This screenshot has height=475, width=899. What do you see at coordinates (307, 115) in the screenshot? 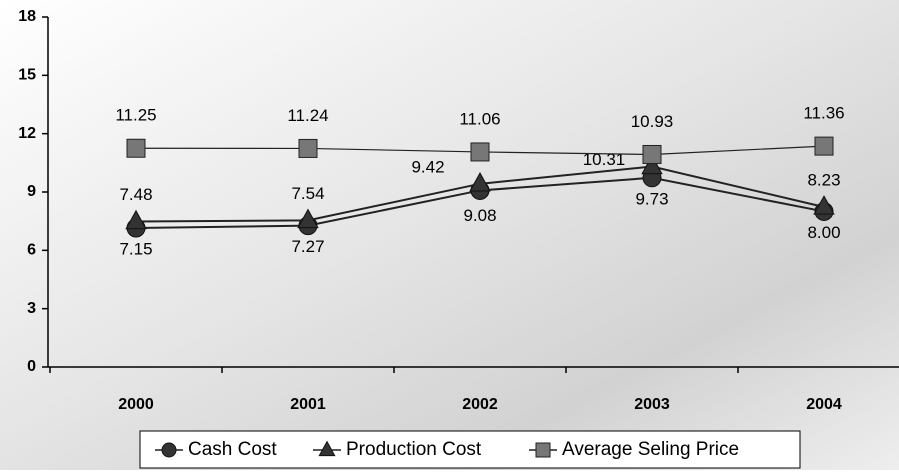
I see `data-label: 11.24` at bounding box center [307, 115].